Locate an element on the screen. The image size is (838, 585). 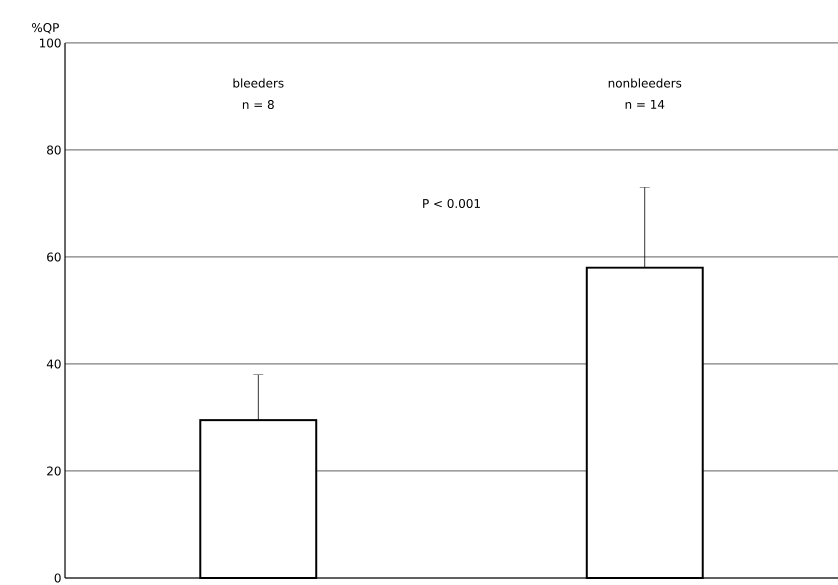
annotation: n = 14 is located at coordinates (645, 104).